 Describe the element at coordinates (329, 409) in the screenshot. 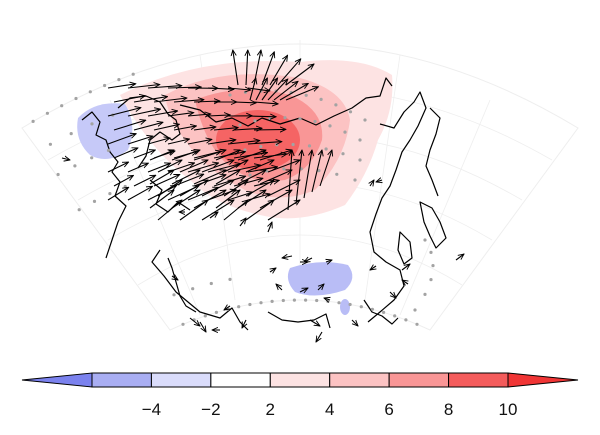

I see `colorbar-tick-label: 4` at that location.